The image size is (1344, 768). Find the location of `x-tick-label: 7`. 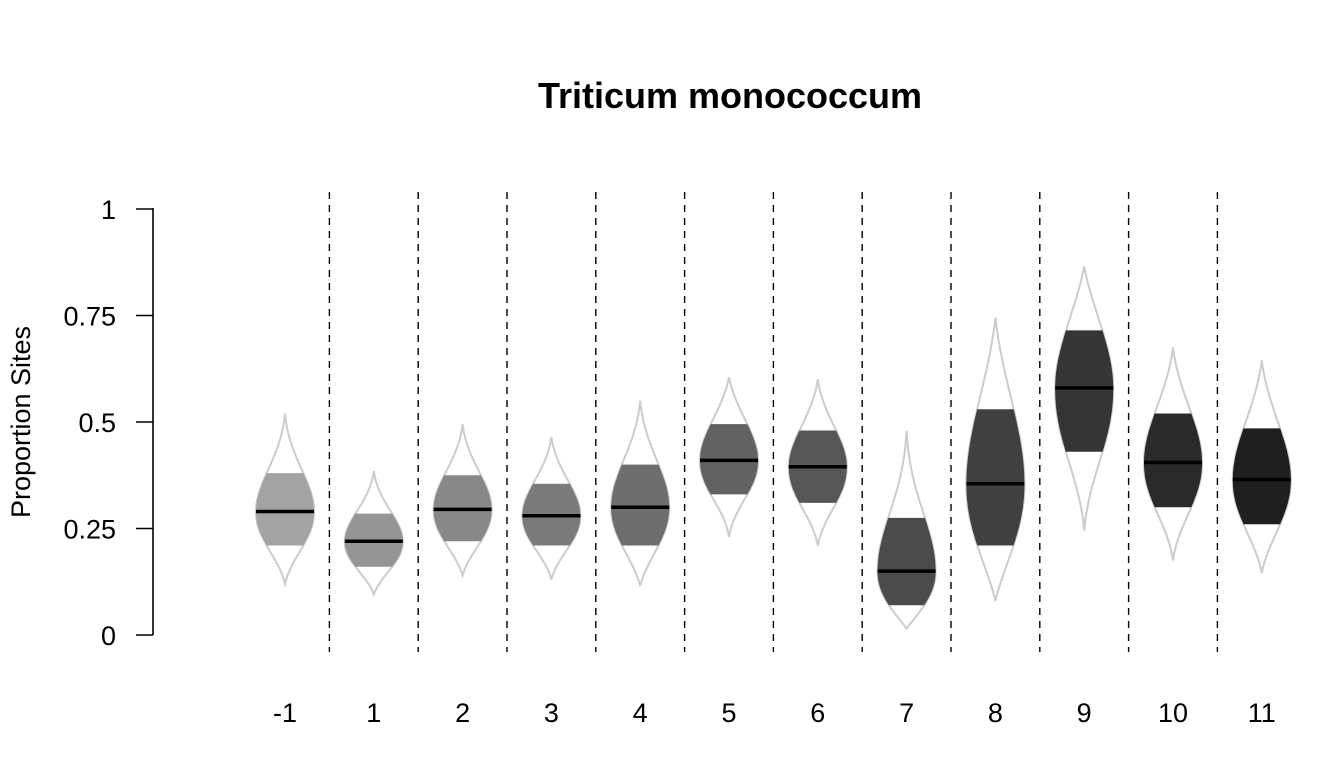

x-tick-label: 7 is located at coordinates (906, 713).